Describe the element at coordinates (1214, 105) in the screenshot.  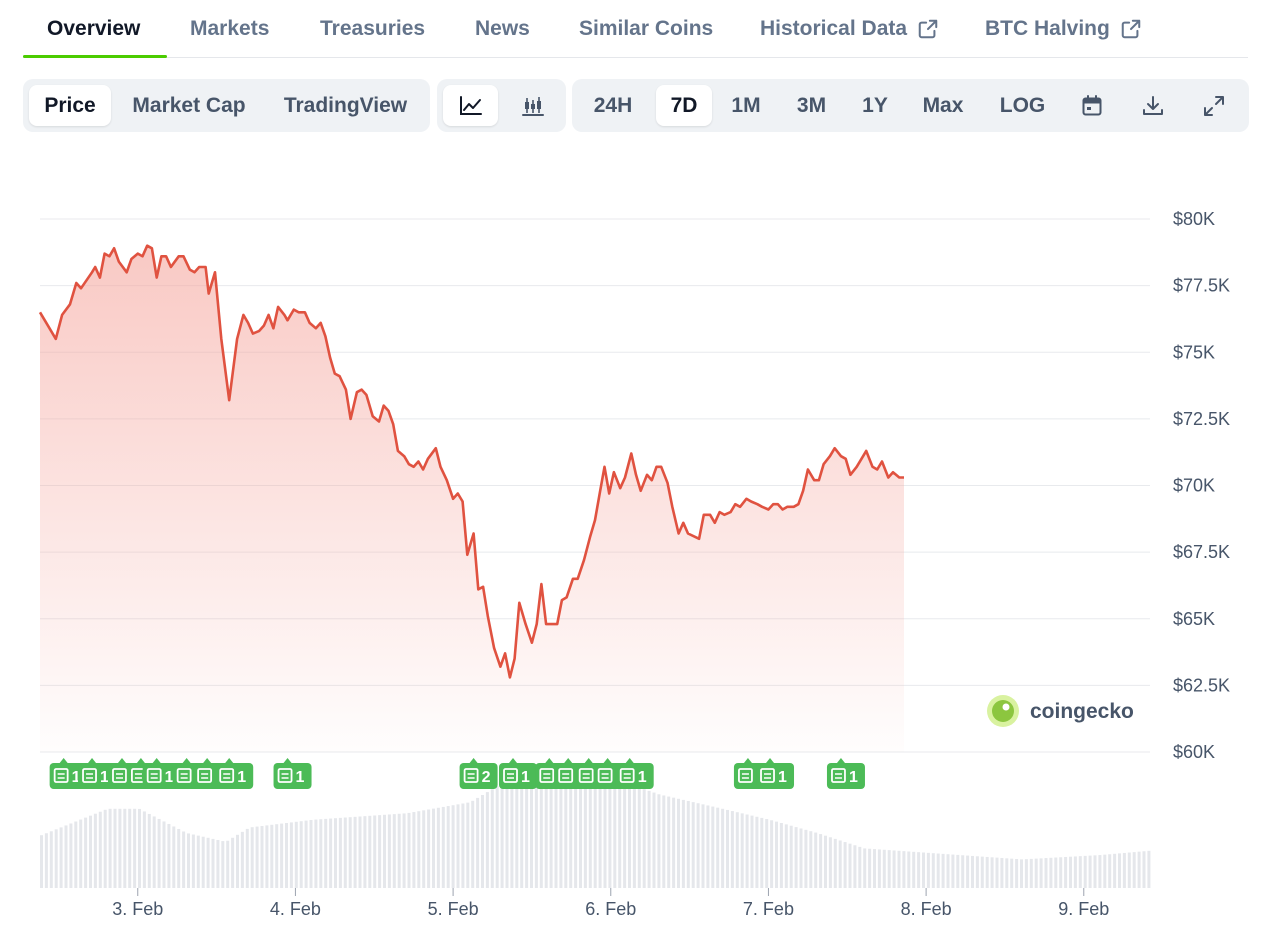
I see `fullscreen-button` at that location.